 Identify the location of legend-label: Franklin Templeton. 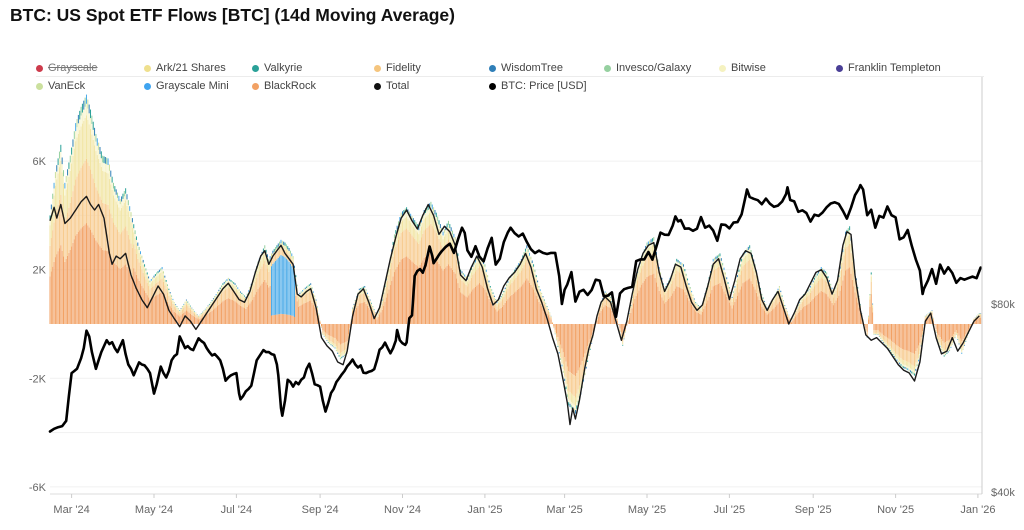
(894, 68).